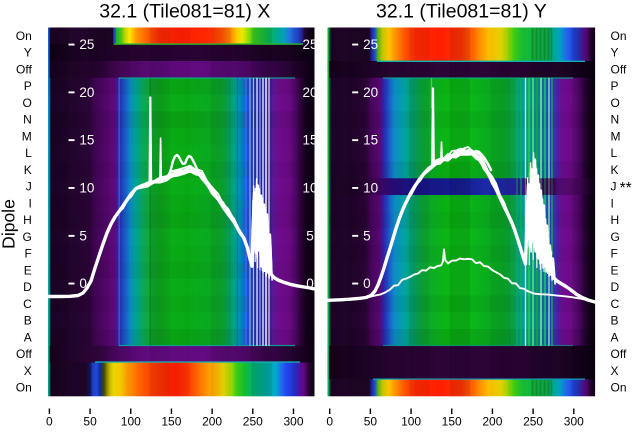 This screenshot has height=445, width=640. I want to click on svg-text: J **, so click(621, 188).